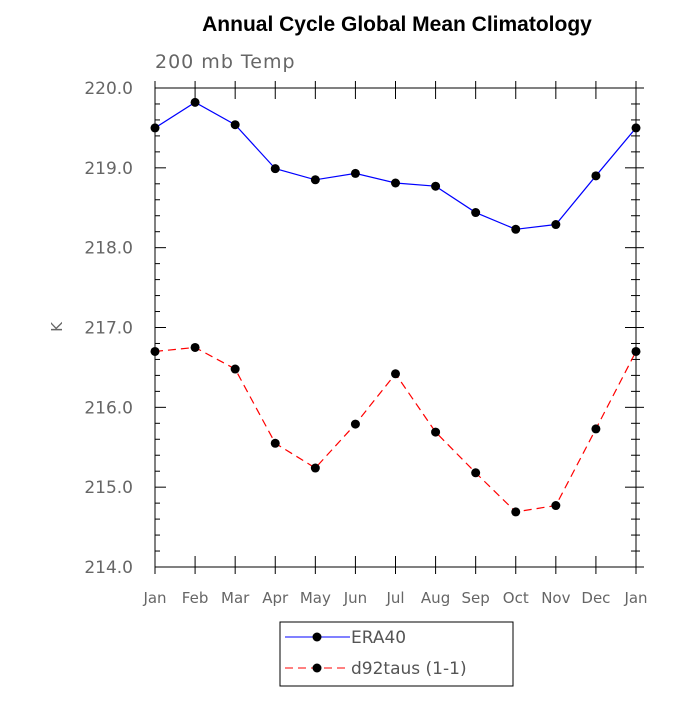 The image size is (700, 705). What do you see at coordinates (476, 598) in the screenshot?
I see `x-tick-label: Sep` at bounding box center [476, 598].